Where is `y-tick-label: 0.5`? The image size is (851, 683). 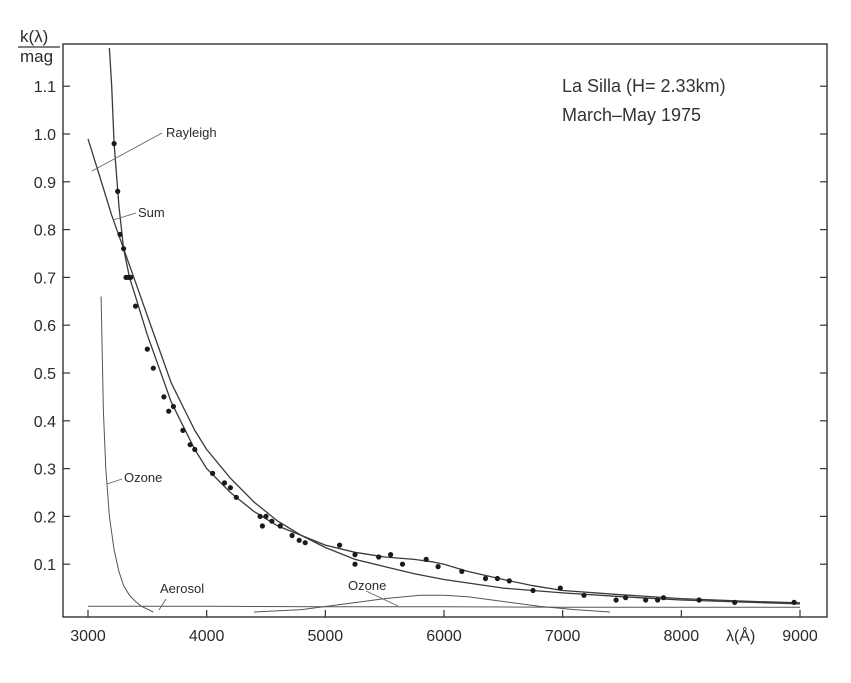 y-tick-label: 0.5 is located at coordinates (45, 374).